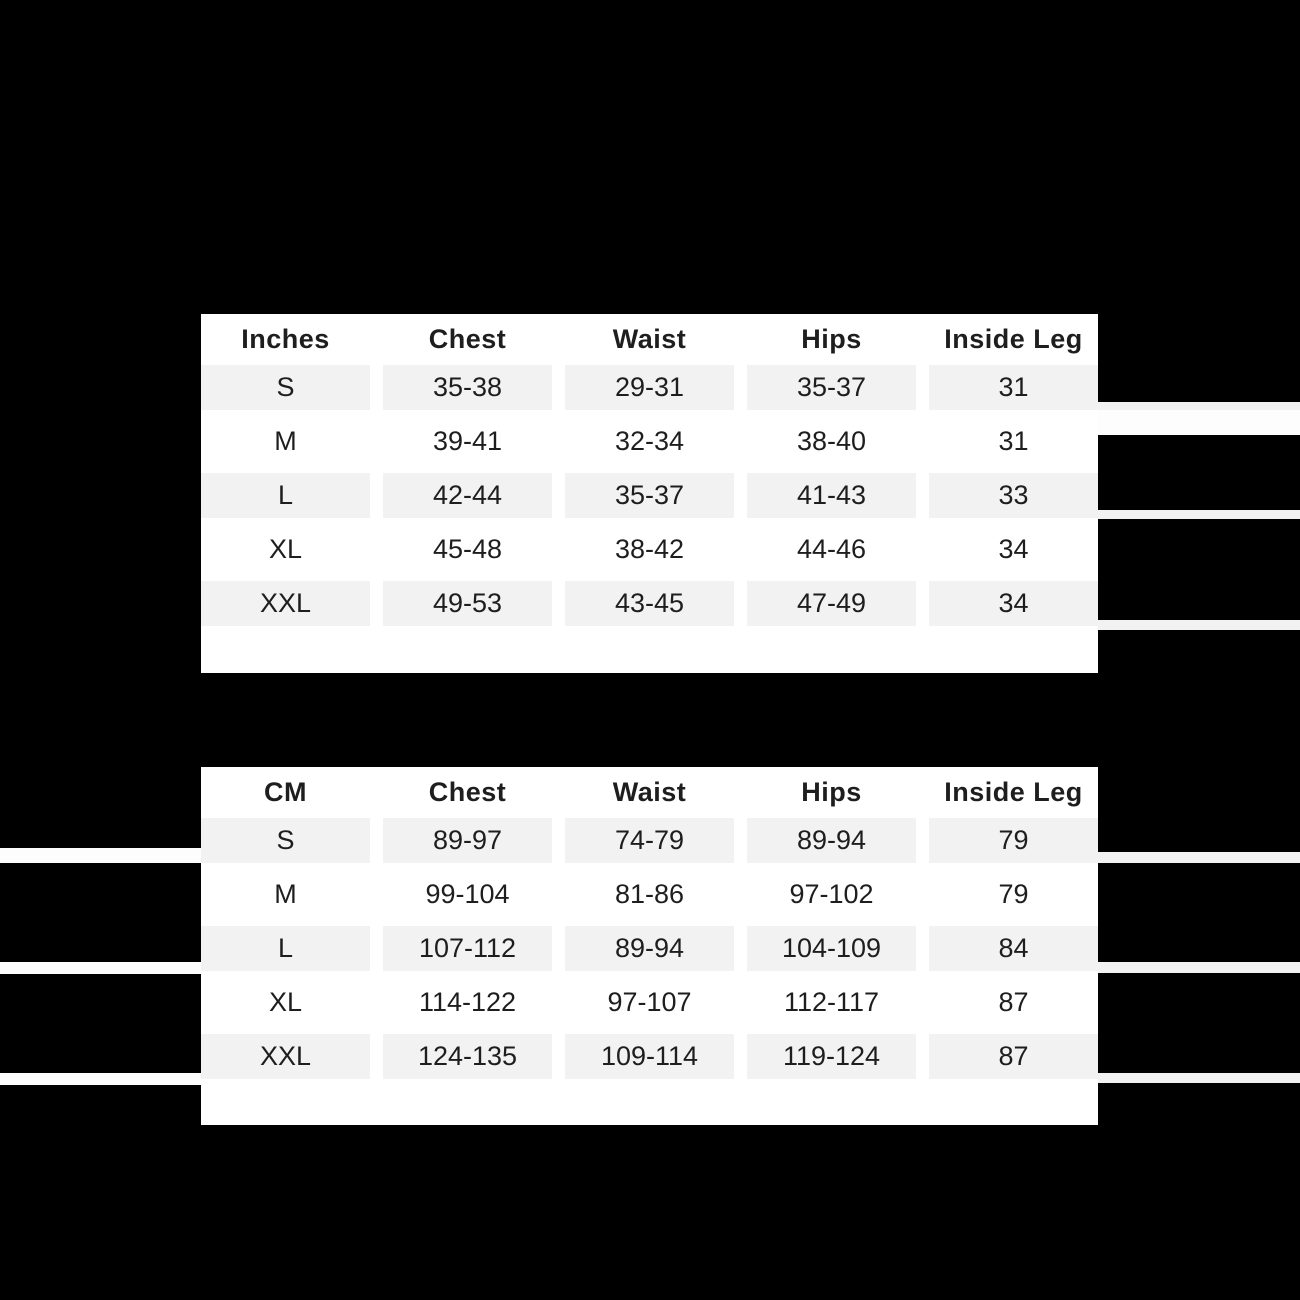 This screenshot has height=1300, width=1300. I want to click on table-row: M 39-41 32-34 38-40 31, so click(649, 441).